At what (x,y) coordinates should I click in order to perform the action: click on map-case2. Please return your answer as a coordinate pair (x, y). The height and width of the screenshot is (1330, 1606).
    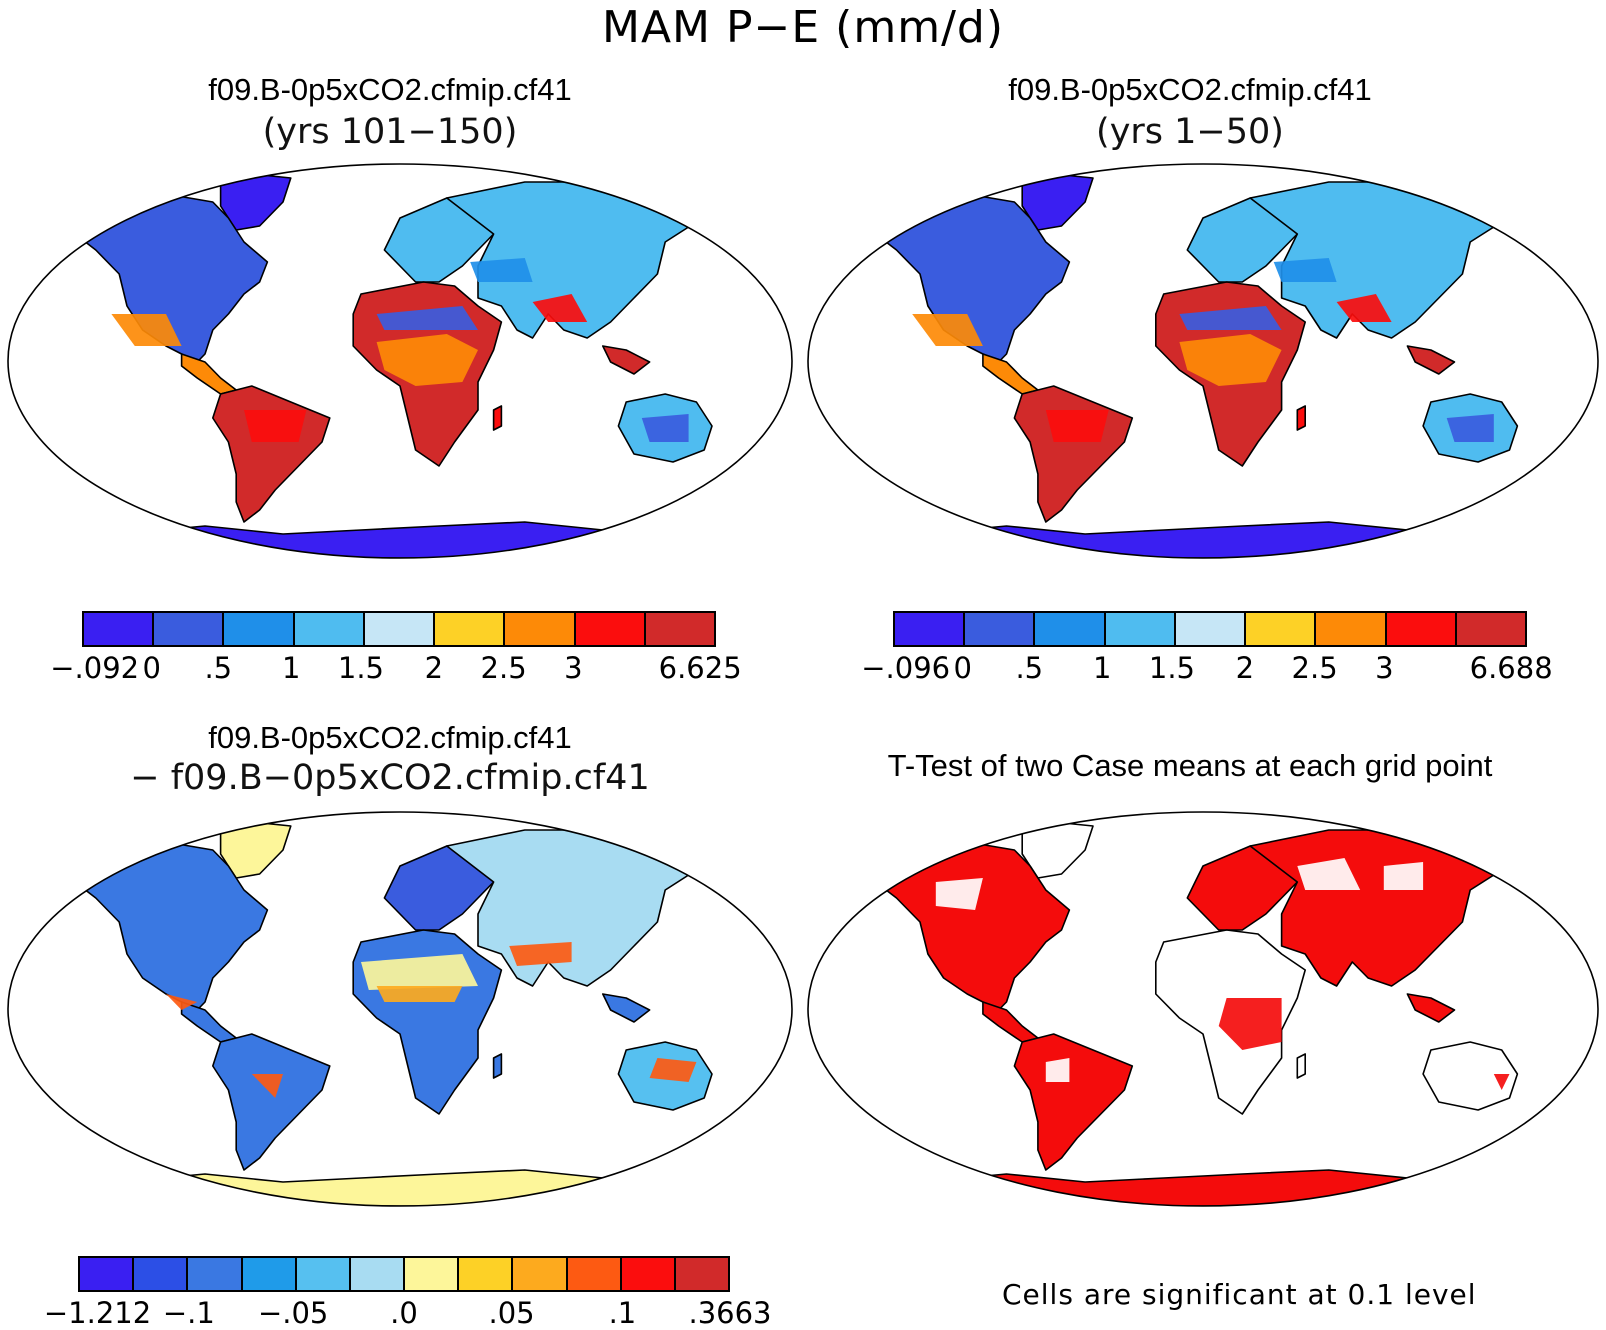
    Looking at the image, I should click on (1203, 361).